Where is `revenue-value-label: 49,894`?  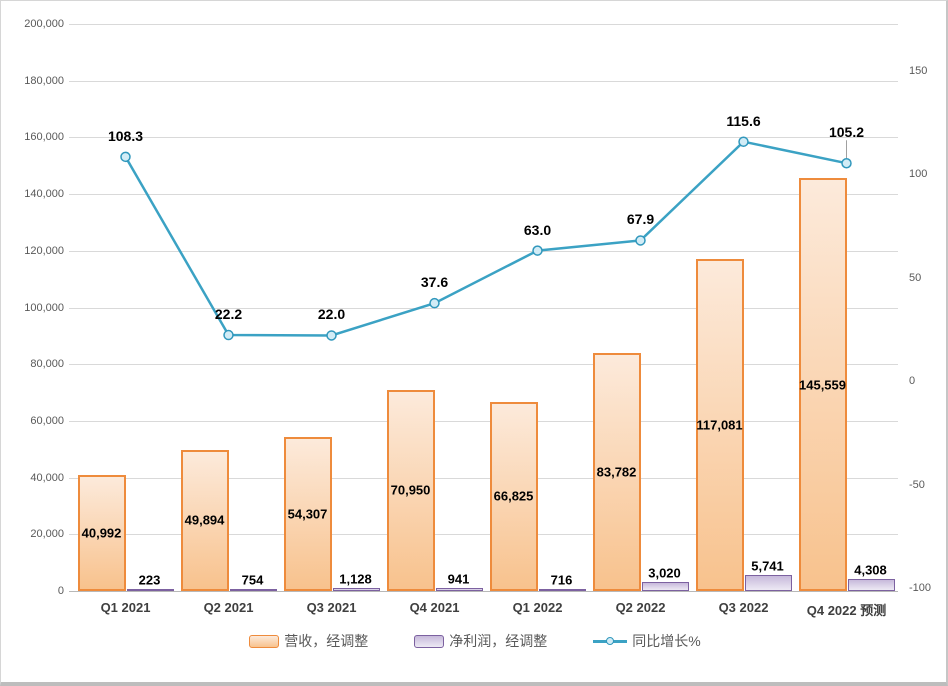 revenue-value-label: 49,894 is located at coordinates (204, 520).